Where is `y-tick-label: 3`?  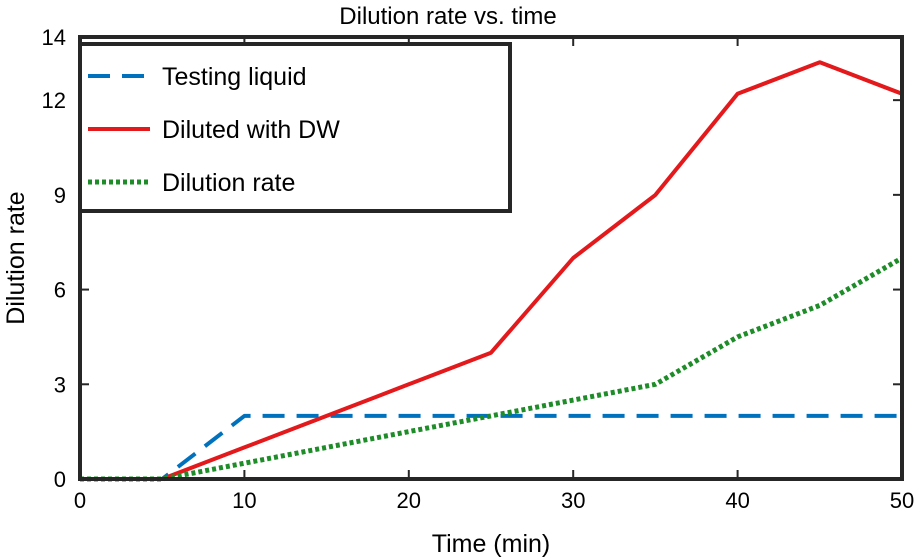
y-tick-label: 3 is located at coordinates (60, 384).